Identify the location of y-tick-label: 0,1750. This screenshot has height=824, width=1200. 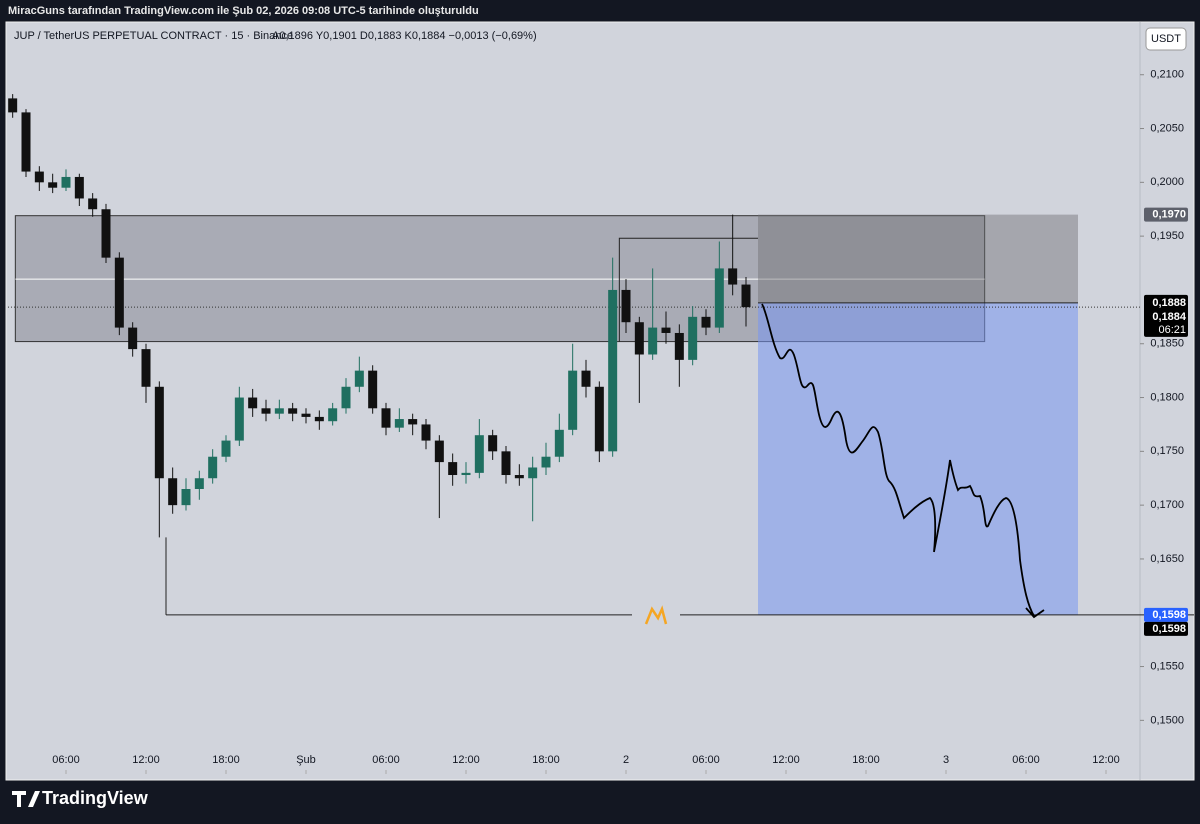
(1167, 451).